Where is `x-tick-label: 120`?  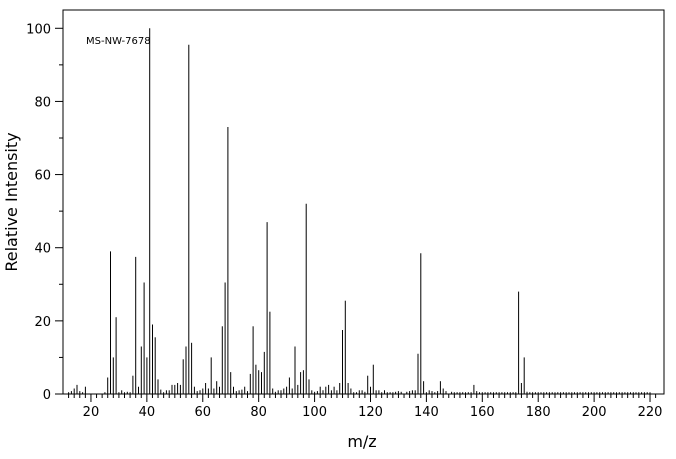
x-tick-label: 120 is located at coordinates (370, 412).